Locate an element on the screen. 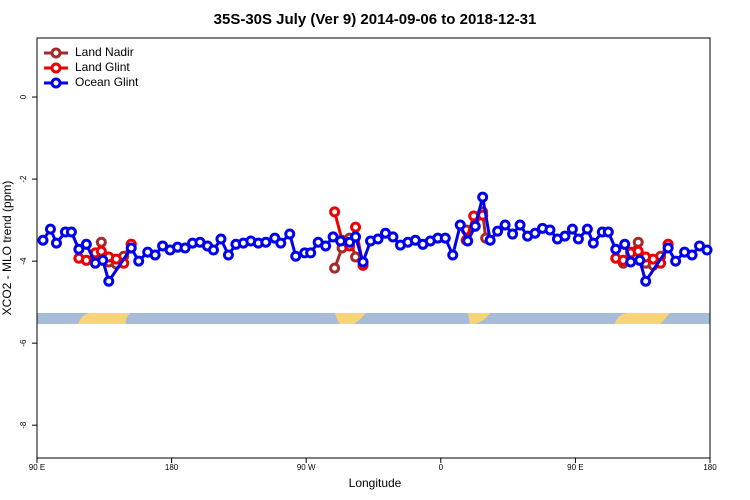 The image size is (750, 500). legend-label: Ocean Glint is located at coordinates (107, 82).